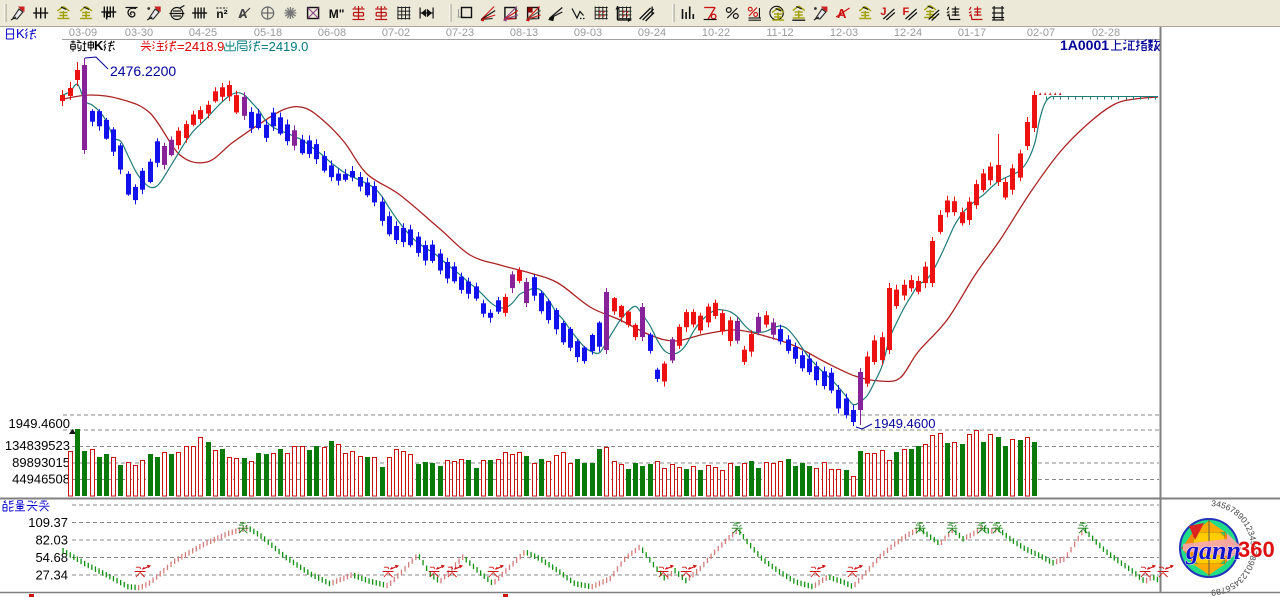 This screenshot has width=1280, height=597. What do you see at coordinates (779, 33) in the screenshot?
I see `svg-text: 11-12` at bounding box center [779, 33].